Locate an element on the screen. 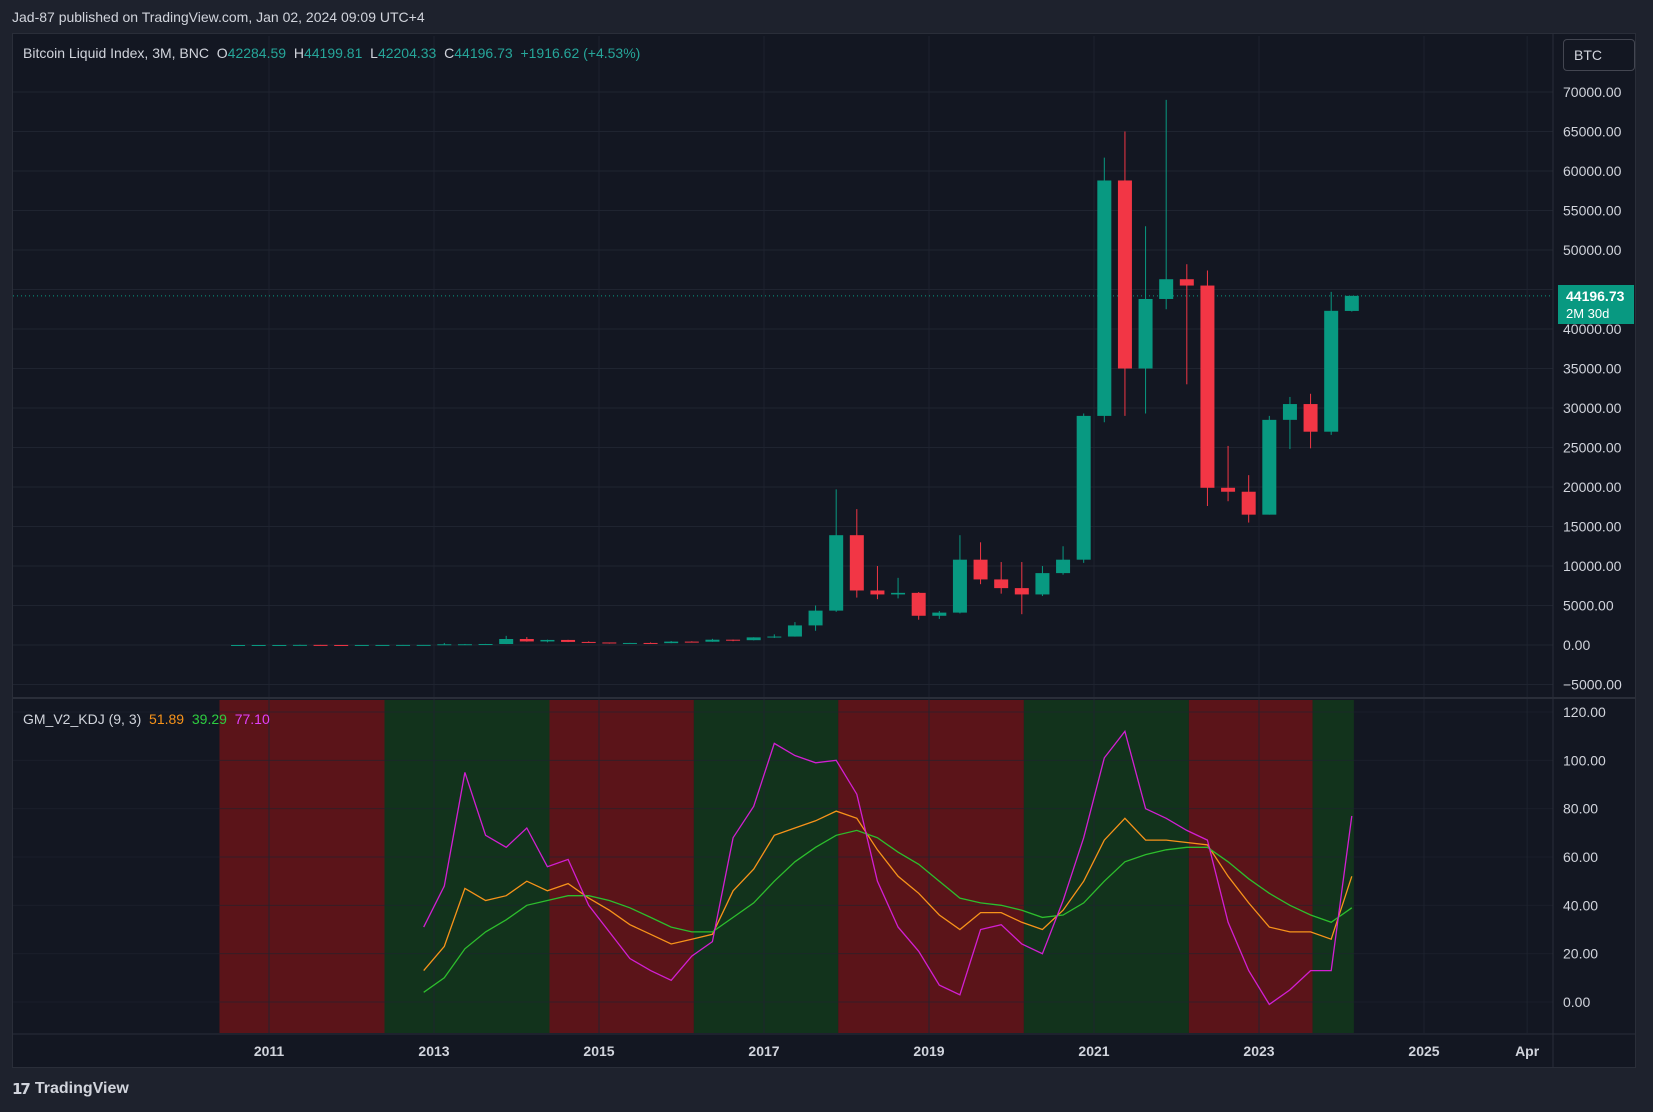  kdj-d-value: 39.29 is located at coordinates (209, 719).